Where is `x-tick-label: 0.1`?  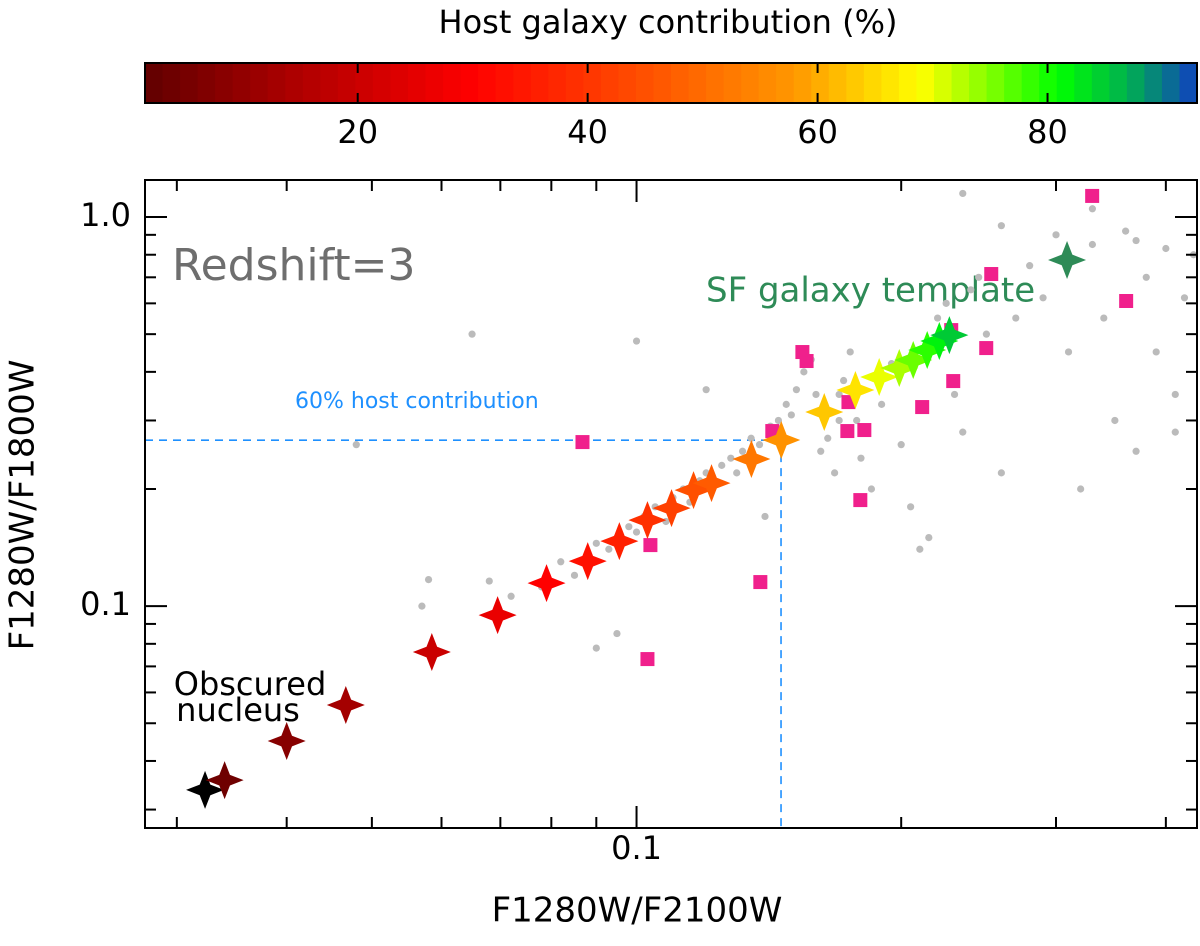
x-tick-label: 0.1 is located at coordinates (636, 848).